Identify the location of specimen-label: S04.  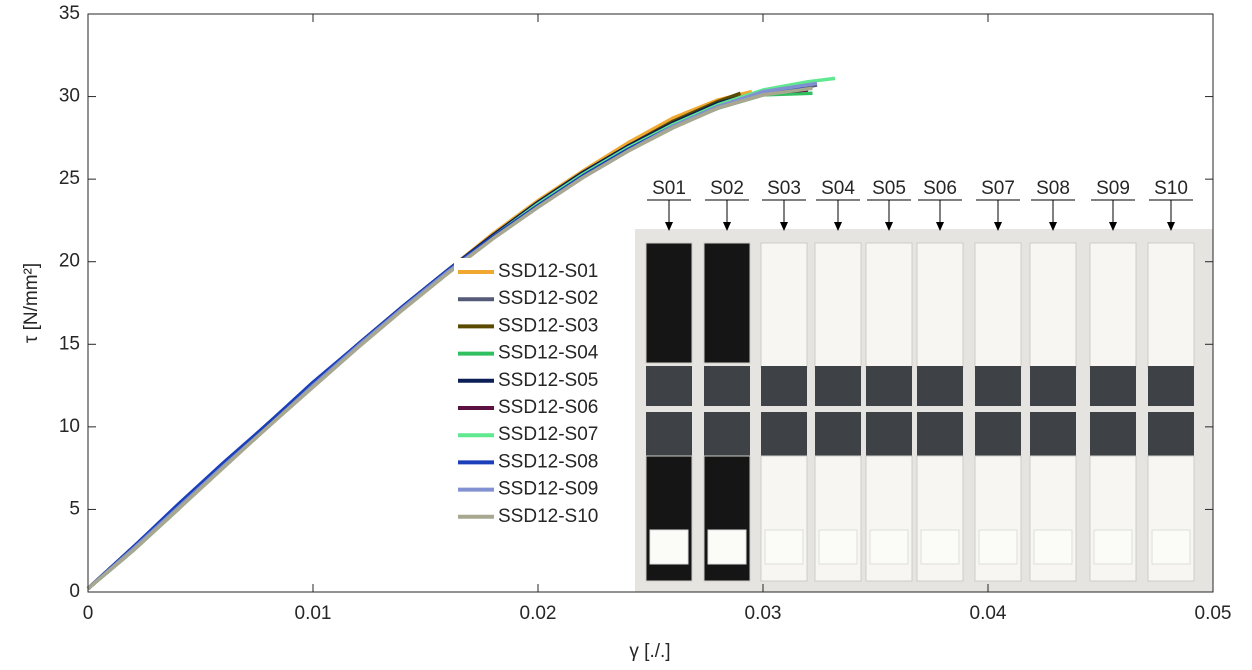
(838, 188).